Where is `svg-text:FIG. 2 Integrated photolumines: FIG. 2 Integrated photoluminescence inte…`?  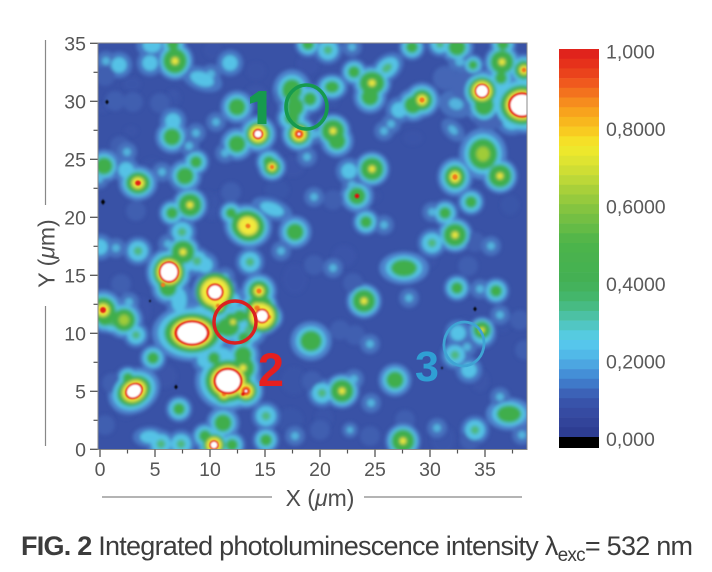 svg-text:FIG. 2 Integrated photolumines: FIG. 2 Integrated photoluminescence inte… is located at coordinates (356, 548).